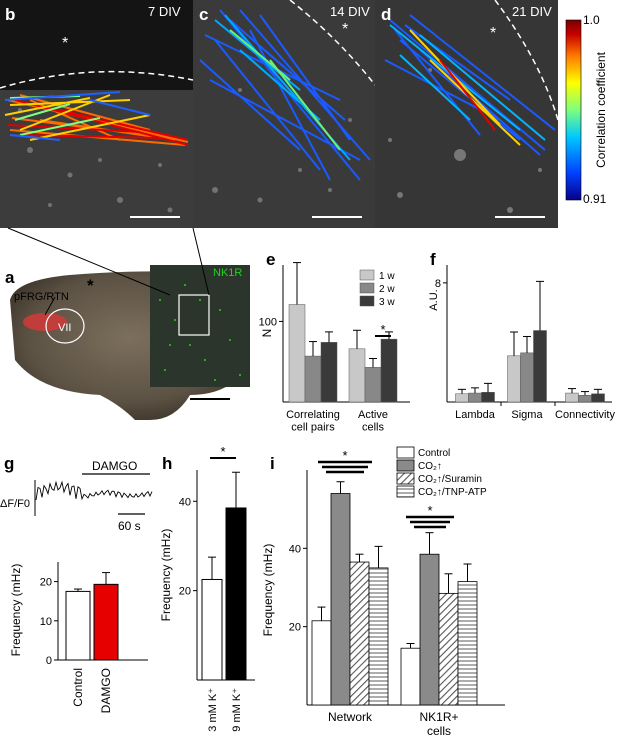 The height and width of the screenshot is (739, 617). What do you see at coordinates (514, 379) in the screenshot?
I see `f-bar-1-w-sigma` at bounding box center [514, 379].